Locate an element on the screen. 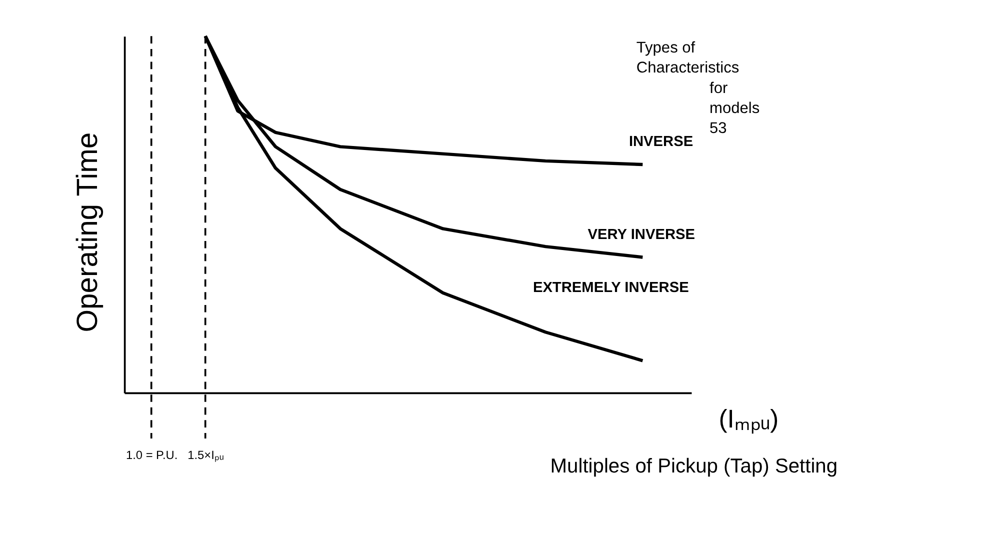 This screenshot has width=993, height=551. series-label: EXTREMELY INVERSE is located at coordinates (611, 288).